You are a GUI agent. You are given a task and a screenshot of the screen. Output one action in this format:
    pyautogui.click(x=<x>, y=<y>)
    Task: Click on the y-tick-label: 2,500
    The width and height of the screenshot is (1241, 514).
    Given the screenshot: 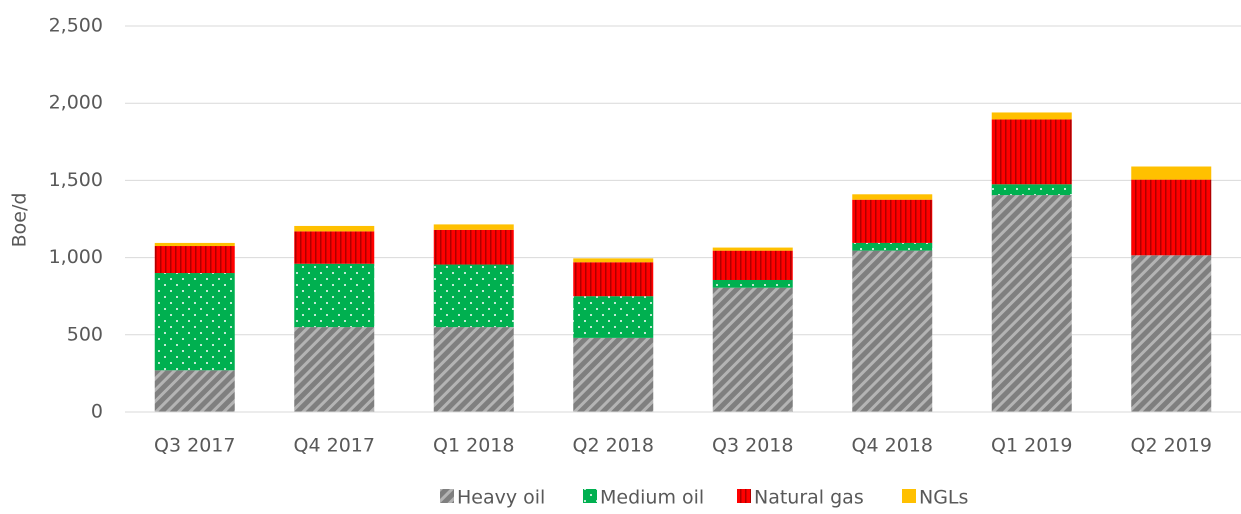 What is the action you would take?
    pyautogui.click(x=76, y=26)
    